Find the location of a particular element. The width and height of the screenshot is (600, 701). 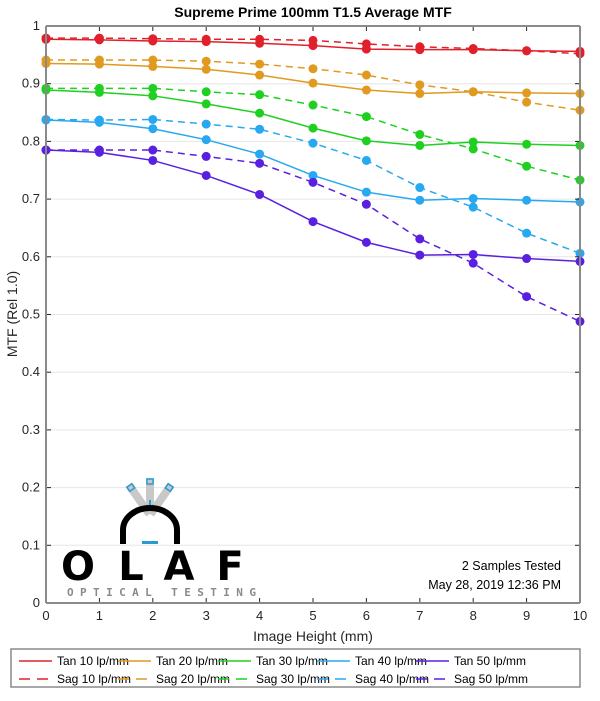

x-tick-label: 0 is located at coordinates (45, 615).